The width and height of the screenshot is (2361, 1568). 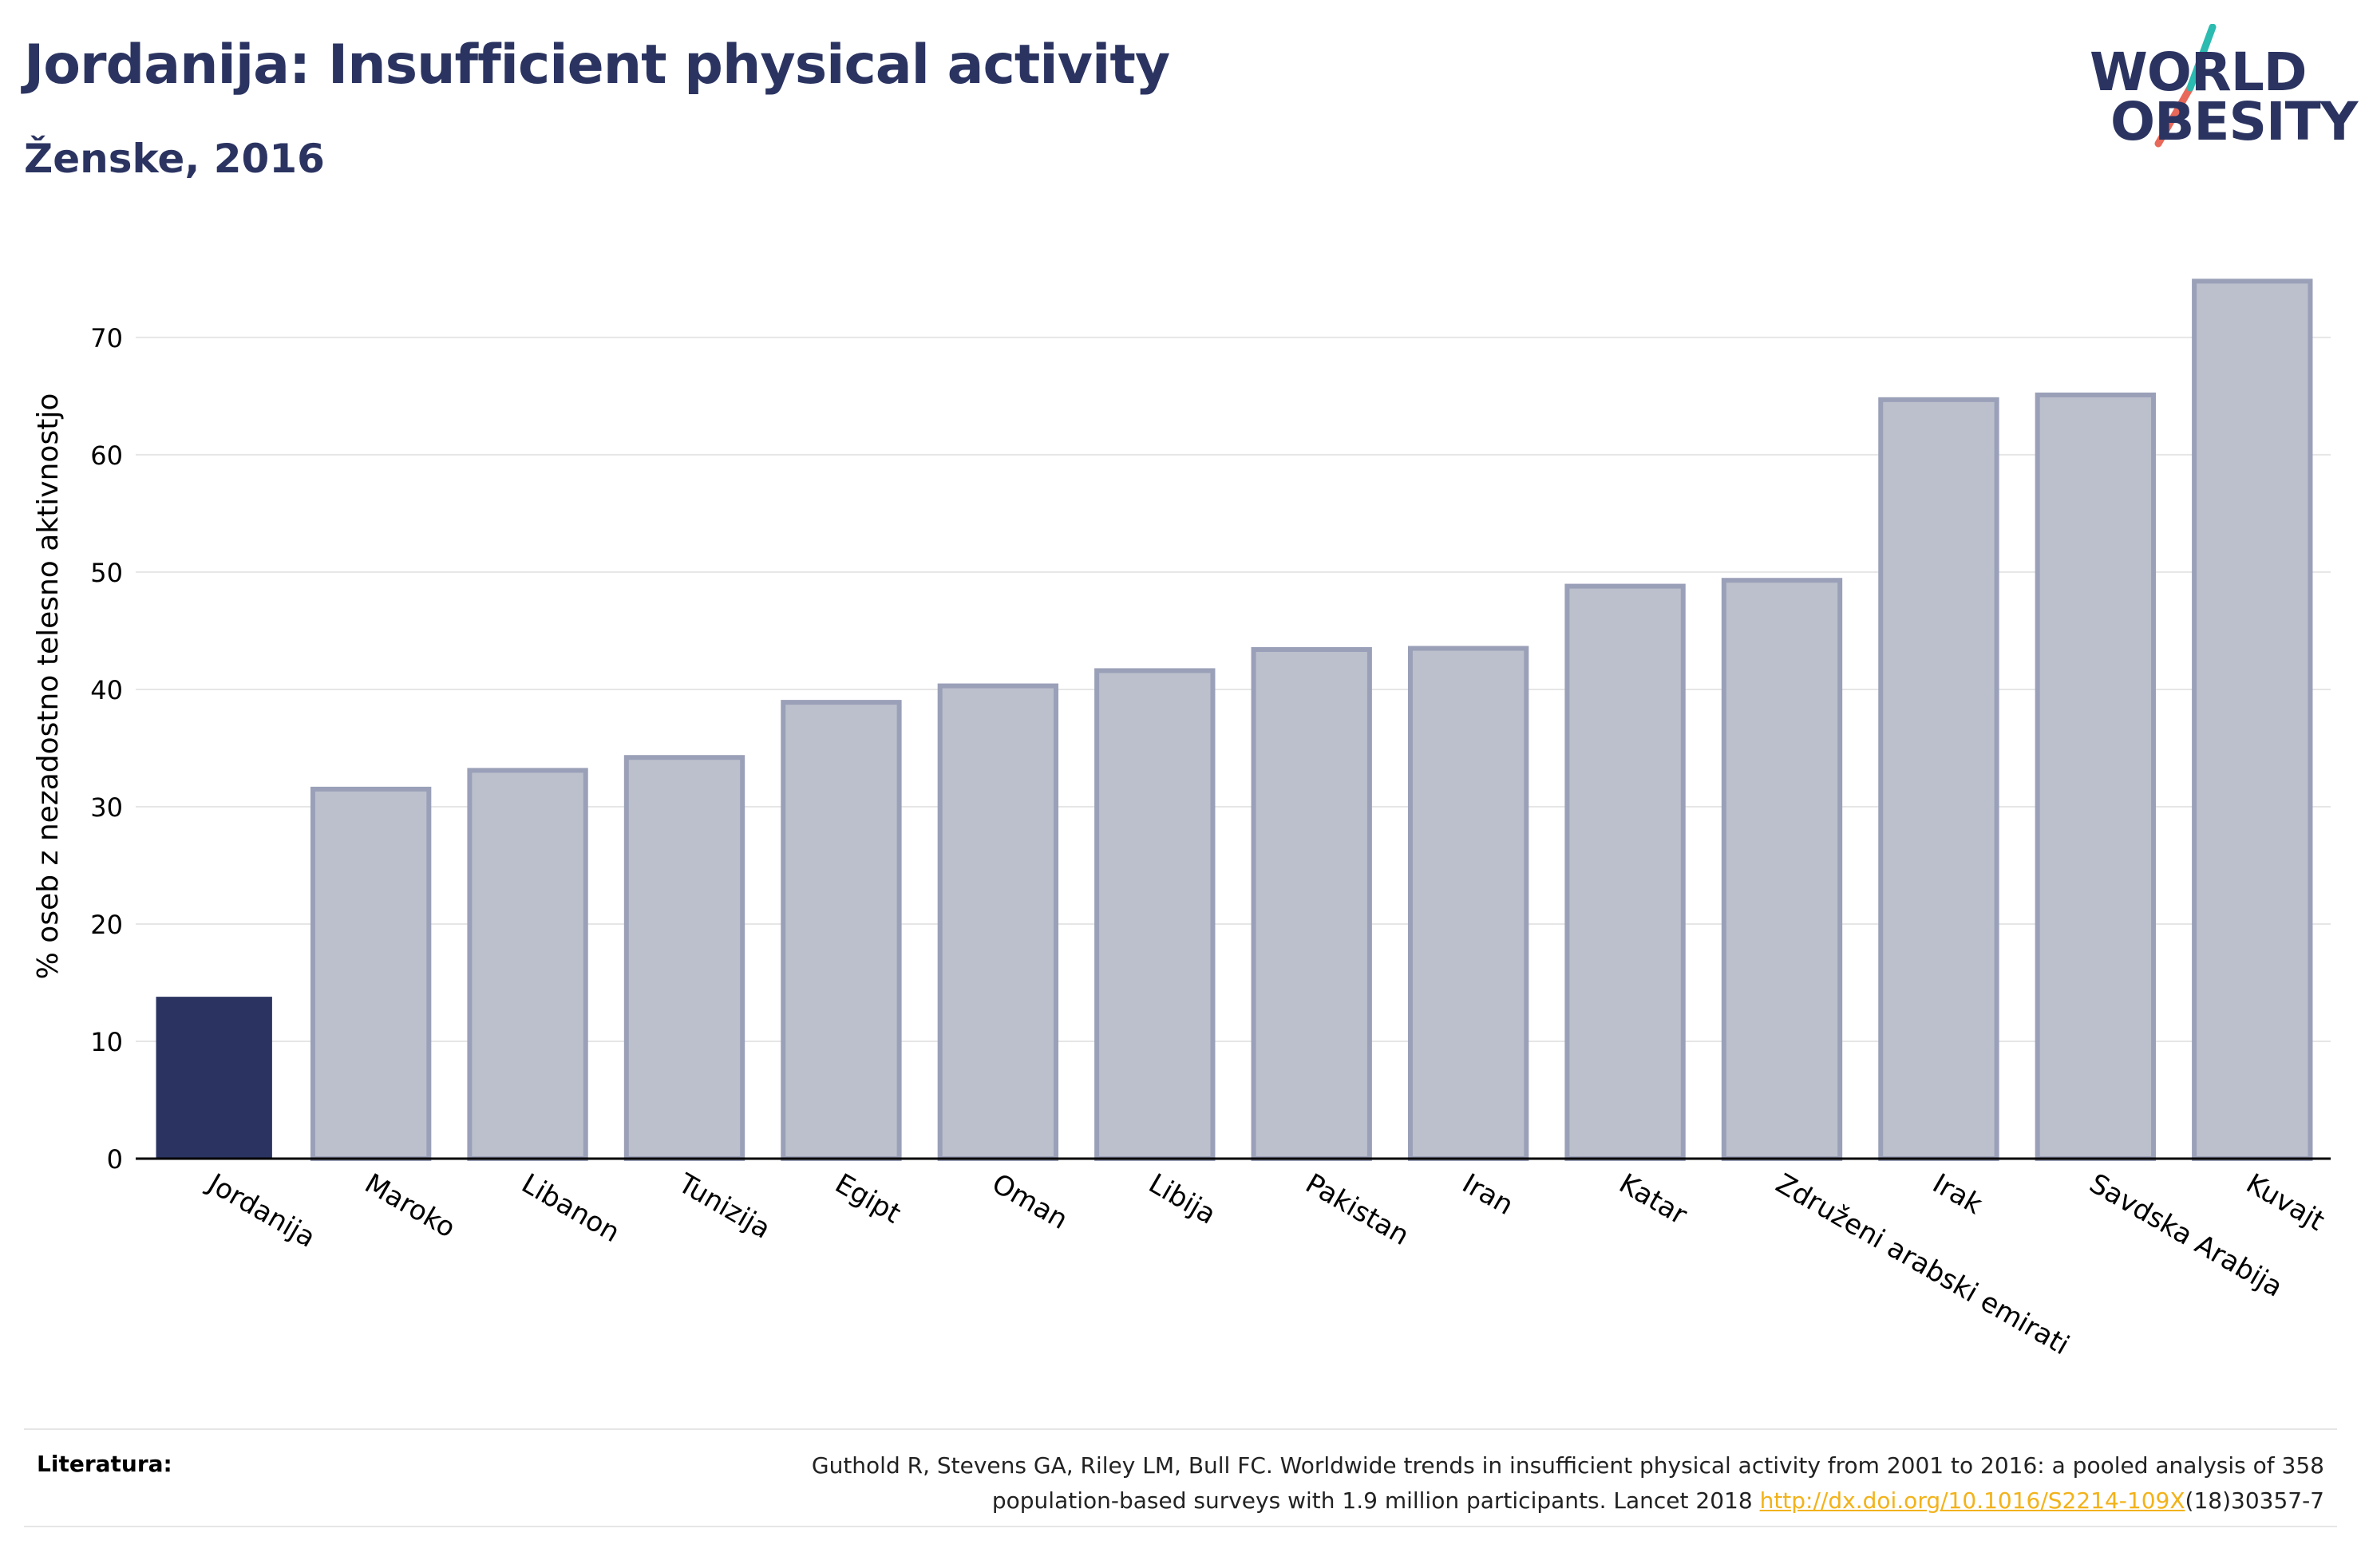 What do you see at coordinates (1957, 1194) in the screenshot?
I see `x-tick-label: Irak` at bounding box center [1957, 1194].